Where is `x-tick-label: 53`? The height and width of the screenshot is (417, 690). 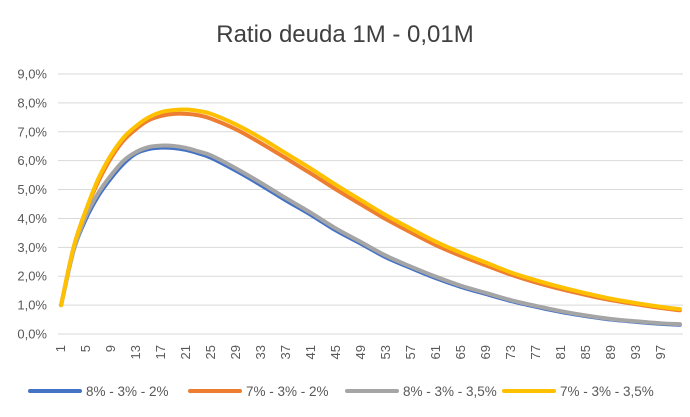 x-tick-label: 53 is located at coordinates (385, 352).